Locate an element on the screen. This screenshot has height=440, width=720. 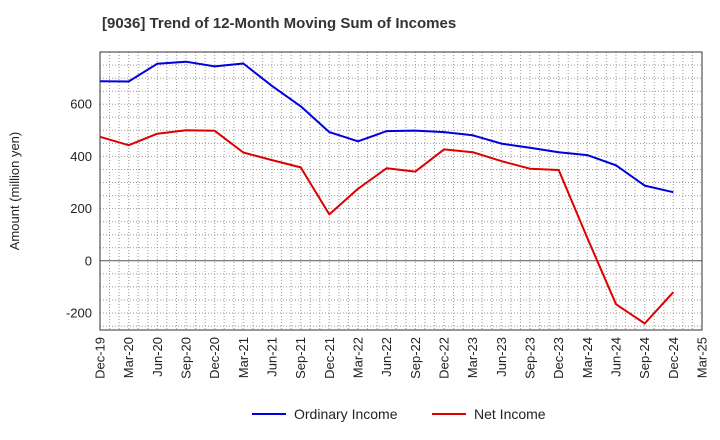
x-tick-label: Jun-20 is located at coordinates (157, 357).